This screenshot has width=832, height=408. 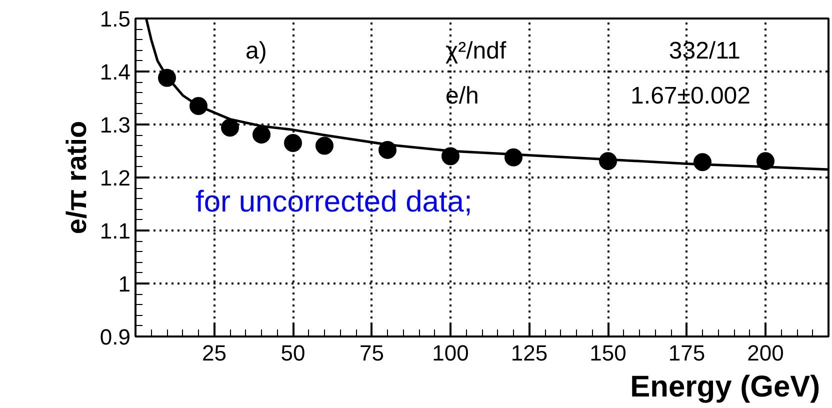 I want to click on y-tick-label: 1.2, so click(x=115, y=178).